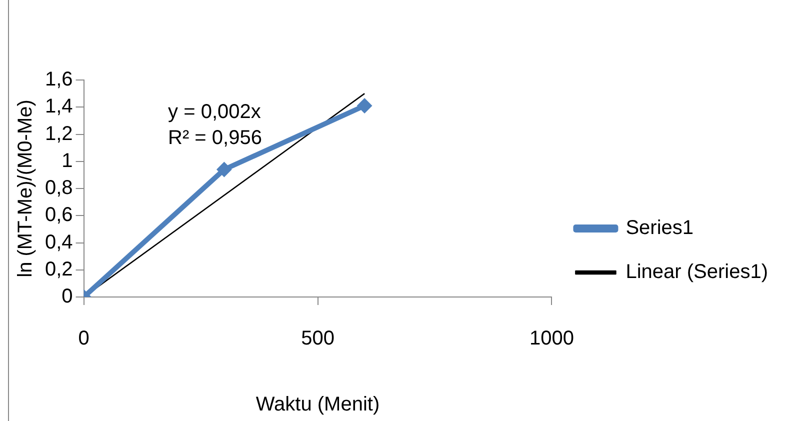 The image size is (788, 421). Describe the element at coordinates (58, 79) in the screenshot. I see `y-tick-label: 1,6` at that location.